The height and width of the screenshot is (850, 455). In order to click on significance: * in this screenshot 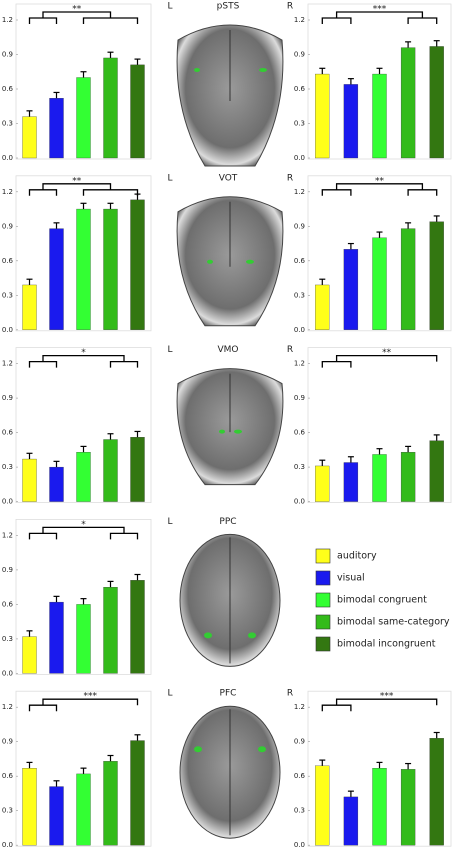, I will do `click(83, 353)`.